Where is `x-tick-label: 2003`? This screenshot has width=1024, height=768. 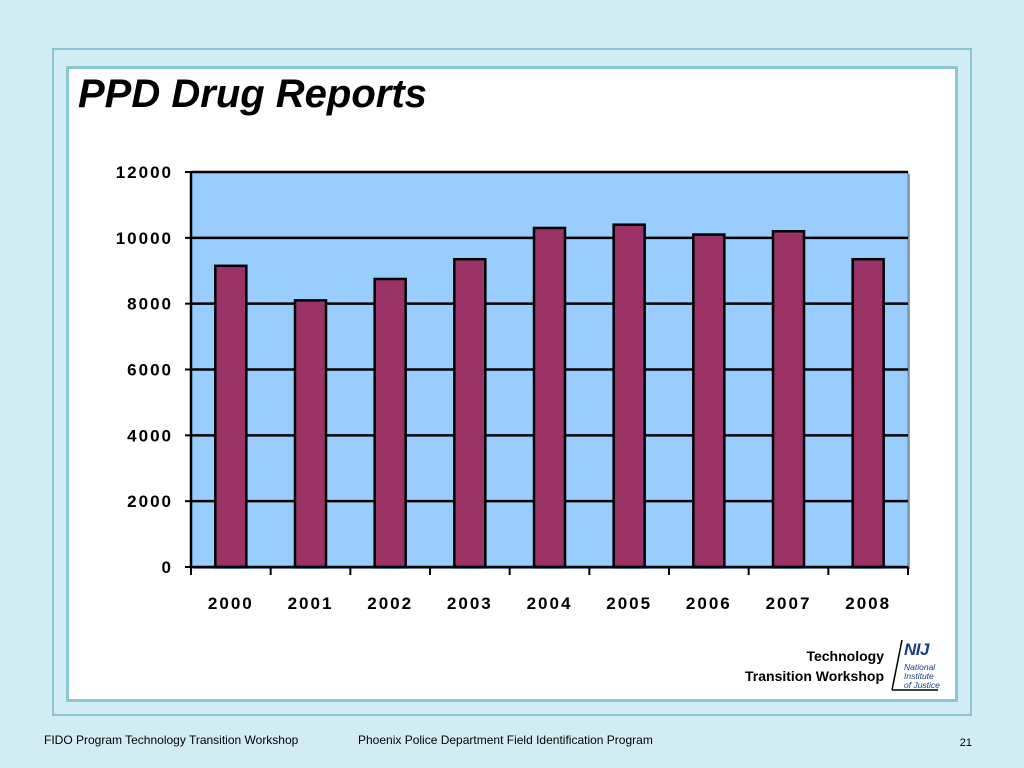 x-tick-label: 2003 is located at coordinates (470, 603).